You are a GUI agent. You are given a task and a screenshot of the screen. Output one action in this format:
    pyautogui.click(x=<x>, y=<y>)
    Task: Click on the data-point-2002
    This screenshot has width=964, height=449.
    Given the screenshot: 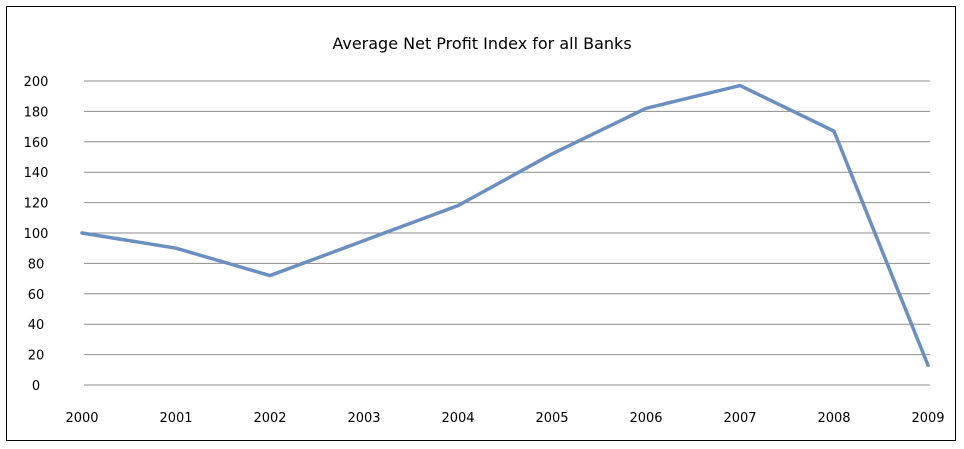 What is the action you would take?
    pyautogui.click(x=270, y=275)
    